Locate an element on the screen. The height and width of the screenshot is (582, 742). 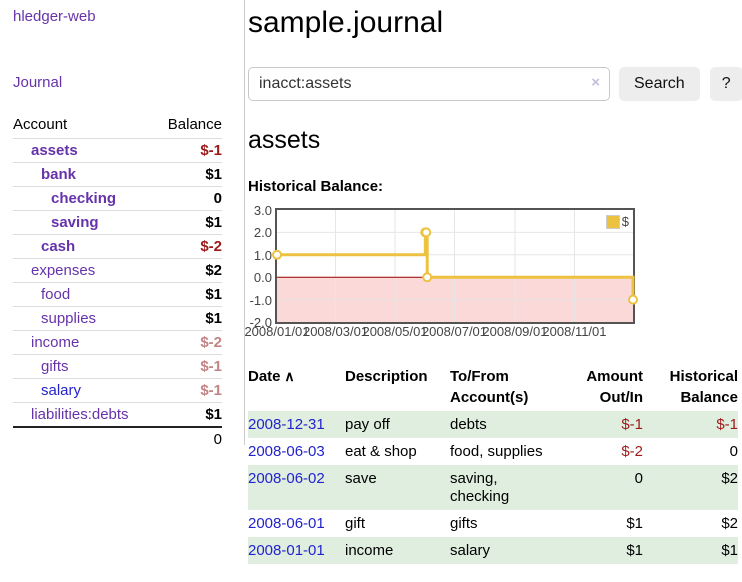
account-row: expenses $2 is located at coordinates (117, 270).